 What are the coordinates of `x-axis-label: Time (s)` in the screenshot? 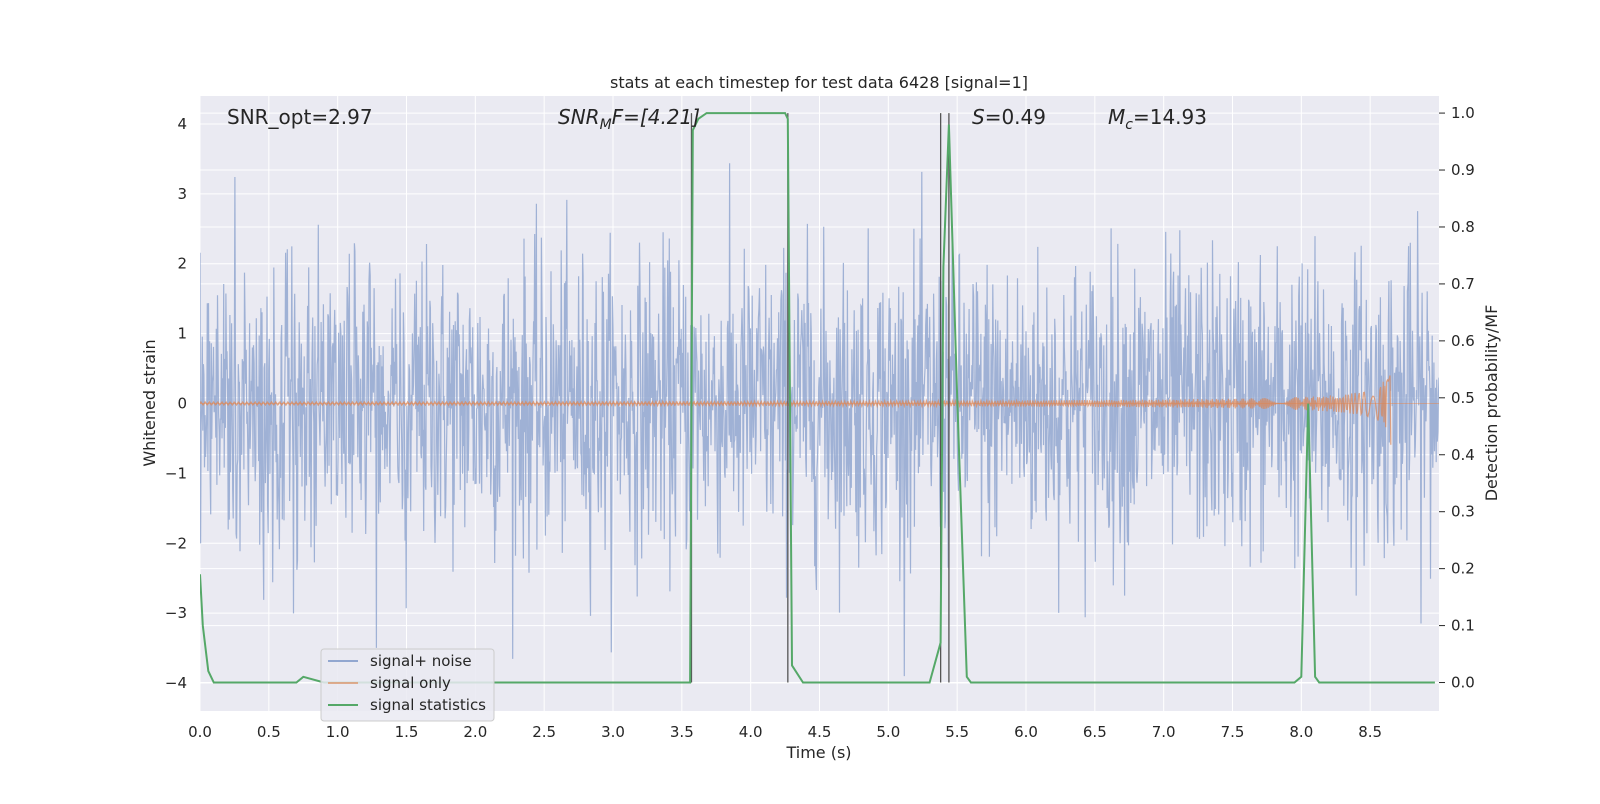 It's located at (818, 752).